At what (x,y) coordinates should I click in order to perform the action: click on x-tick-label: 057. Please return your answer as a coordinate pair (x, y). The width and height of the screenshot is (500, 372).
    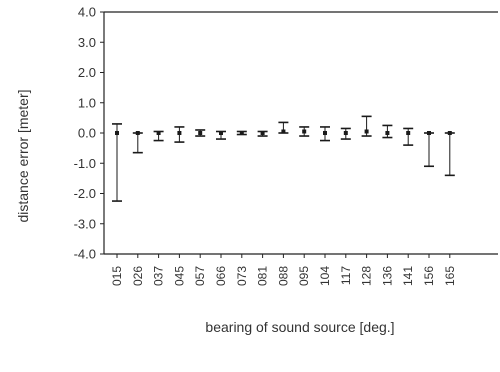
    Looking at the image, I should click on (200, 276).